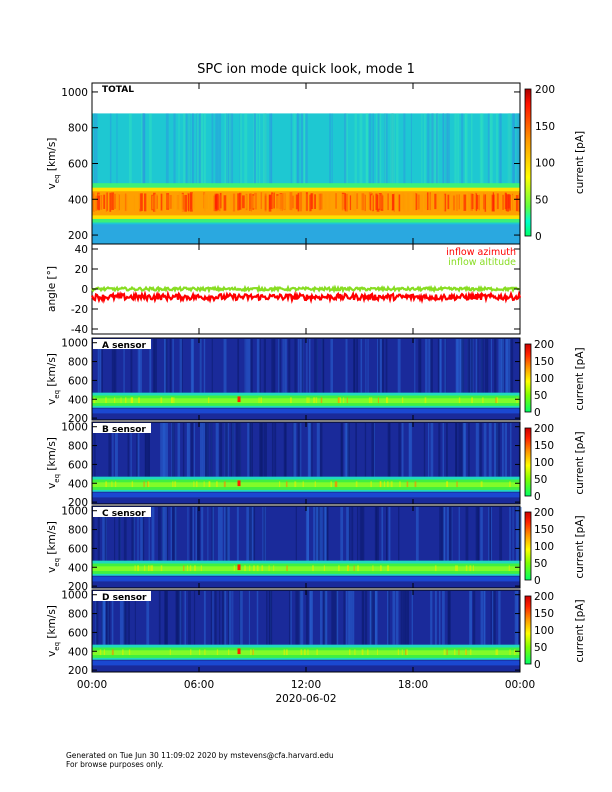 This screenshot has height=792, width=612. Describe the element at coordinates (78, 363) in the screenshot. I see `y-tick-label: 800` at that location.